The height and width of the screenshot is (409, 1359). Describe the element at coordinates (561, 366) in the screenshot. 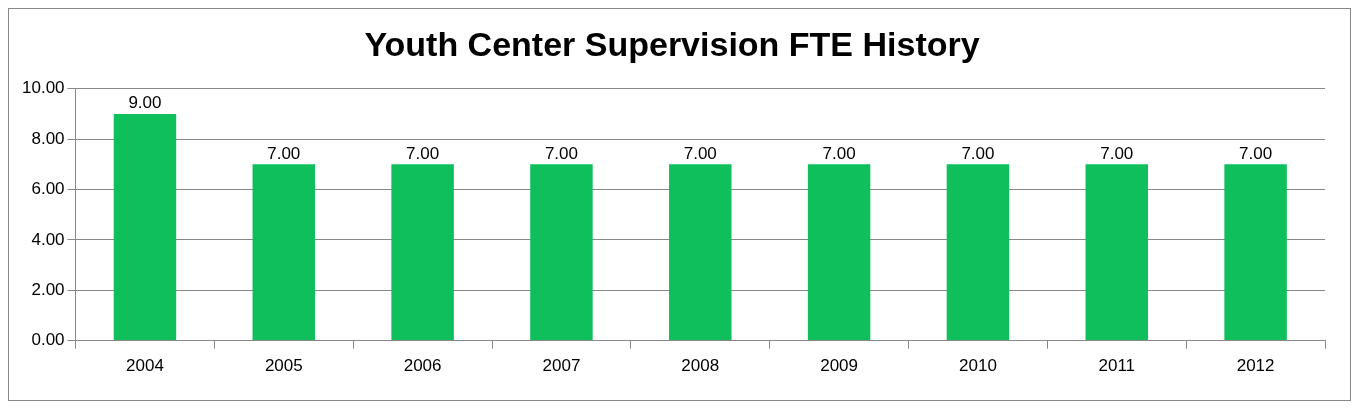

I see `x-tick-label: 2007` at that location.